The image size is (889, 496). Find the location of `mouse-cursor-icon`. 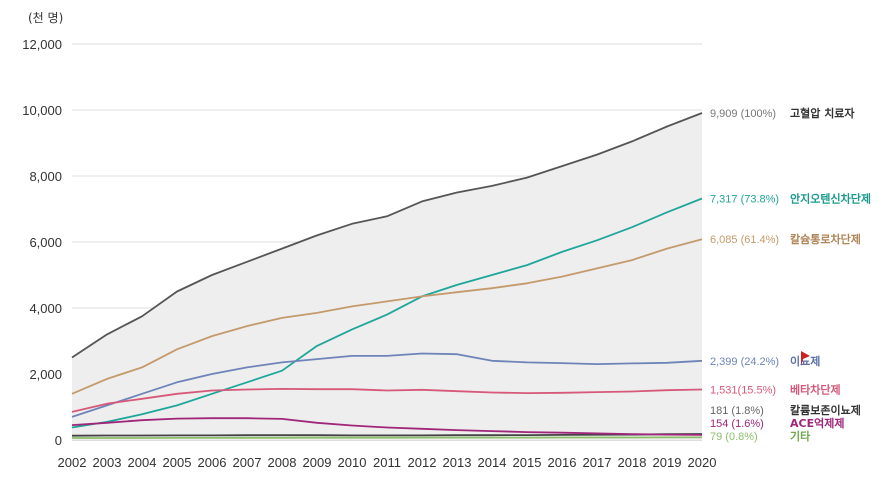

mouse-cursor-icon is located at coordinates (805, 358).